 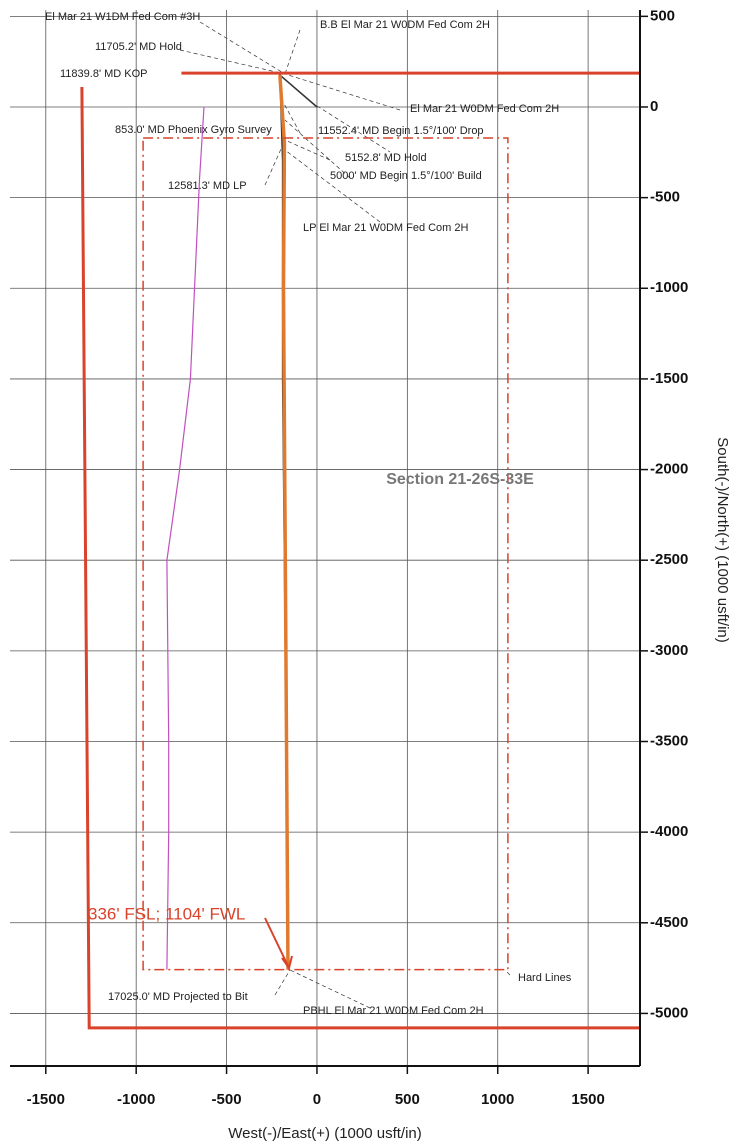 What do you see at coordinates (669, 378) in the screenshot?
I see `y-tick-label: -1500` at bounding box center [669, 378].